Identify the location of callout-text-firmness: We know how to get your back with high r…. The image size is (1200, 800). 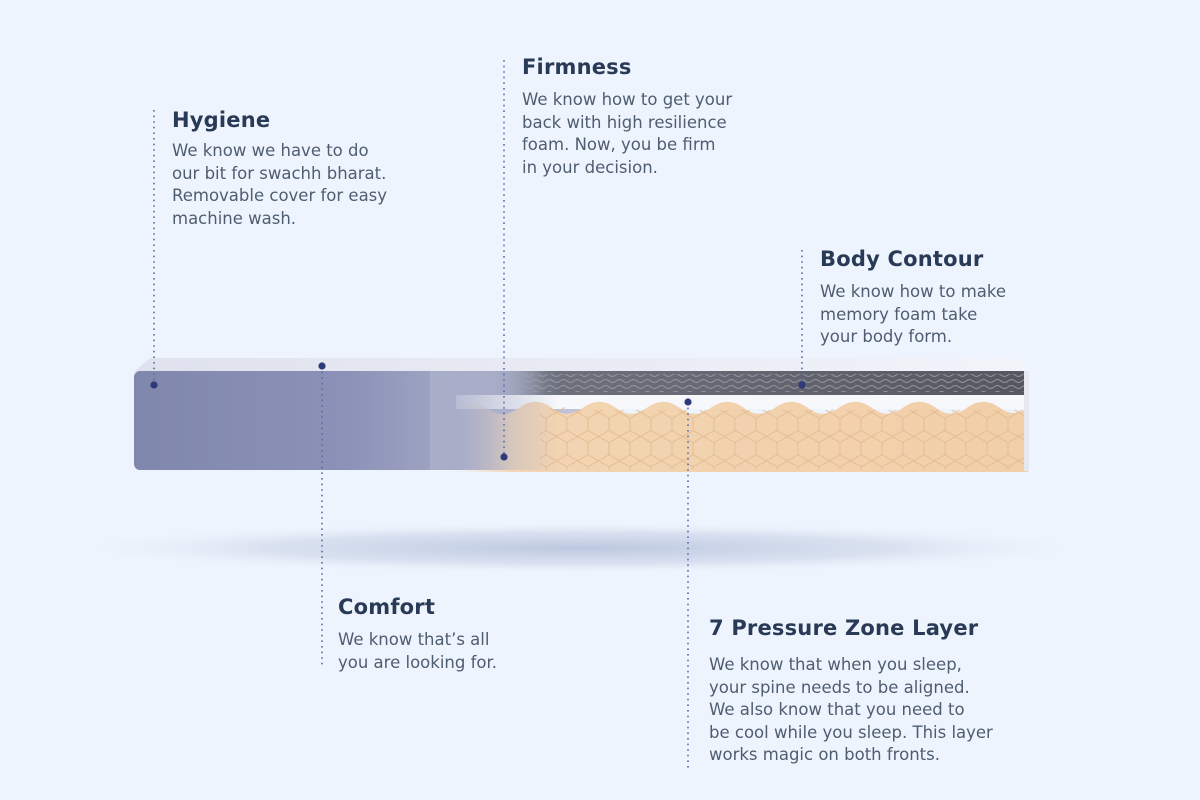
(627, 133).